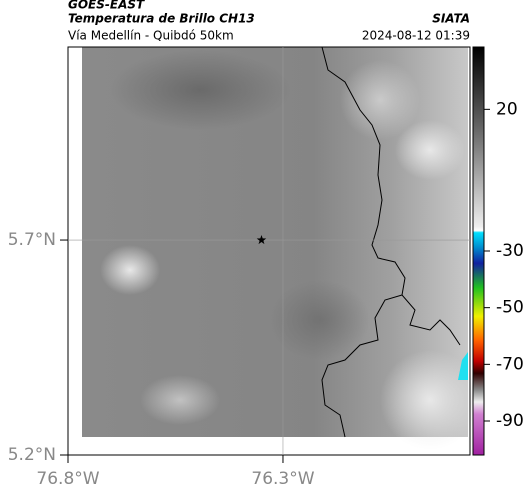  Describe the element at coordinates (32, 240) in the screenshot. I see `lat-label: 5.7°N` at that location.